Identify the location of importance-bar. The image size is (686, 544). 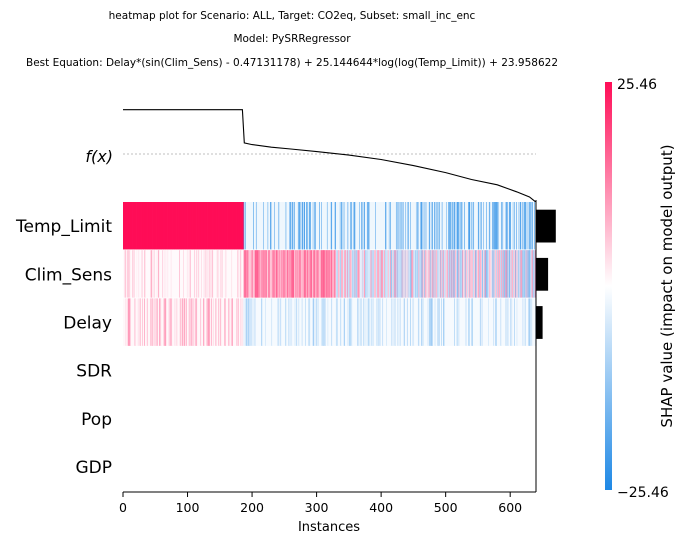
(542, 274).